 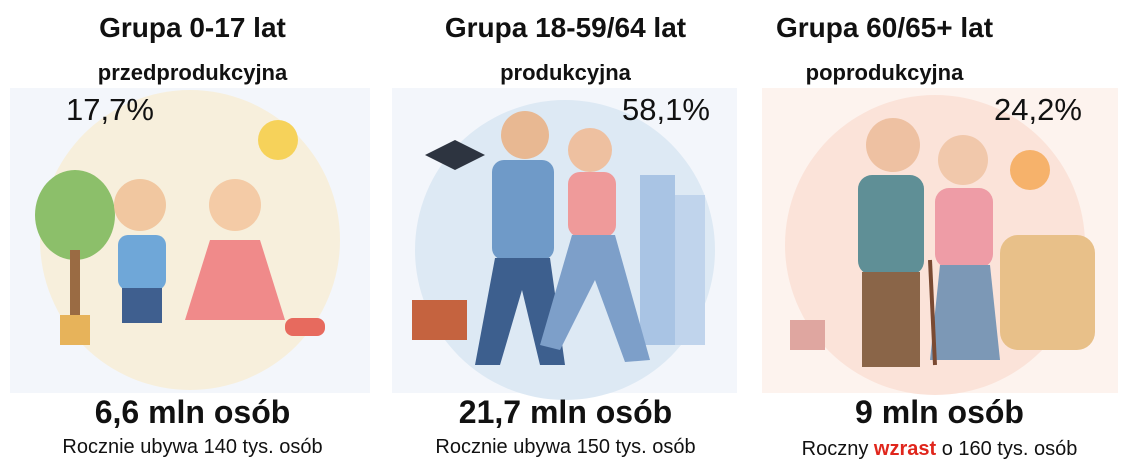 I want to click on grandma-cardigan, so click(x=964, y=228).